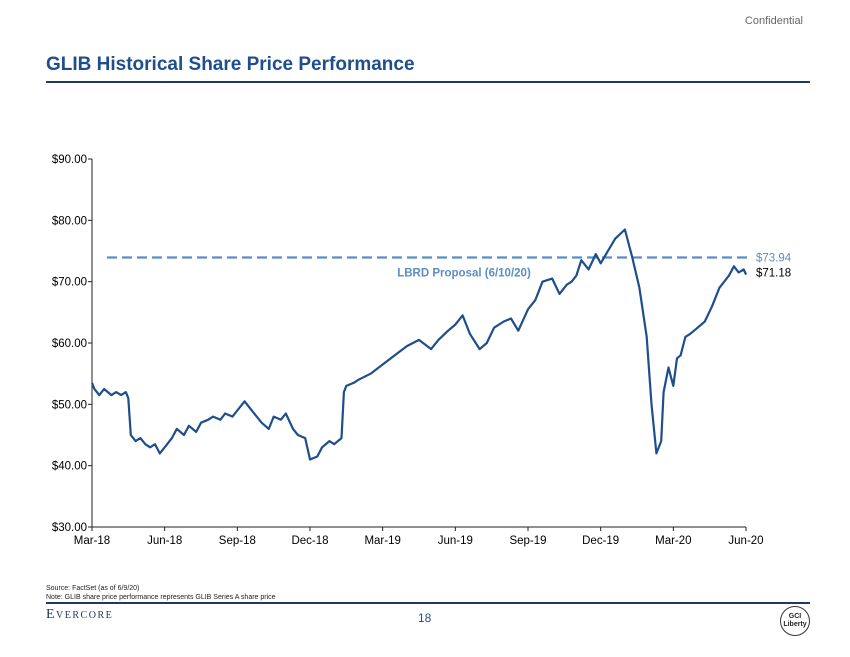  Describe the element at coordinates (69, 528) in the screenshot. I see `y-tick-label: $30.00` at that location.